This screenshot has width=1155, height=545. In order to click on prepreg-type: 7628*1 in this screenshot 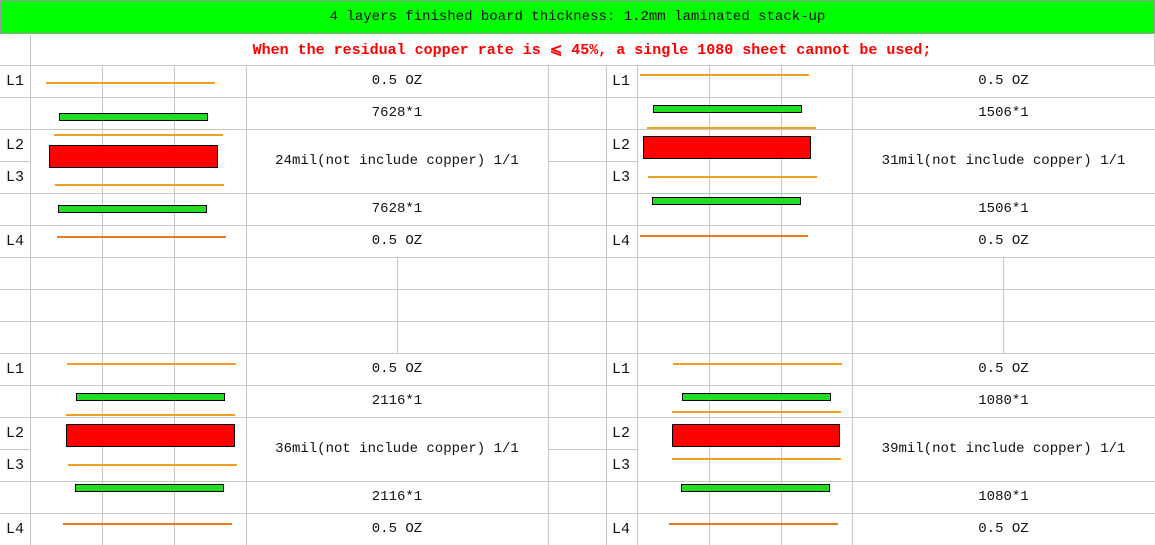, I will do `click(397, 209)`.